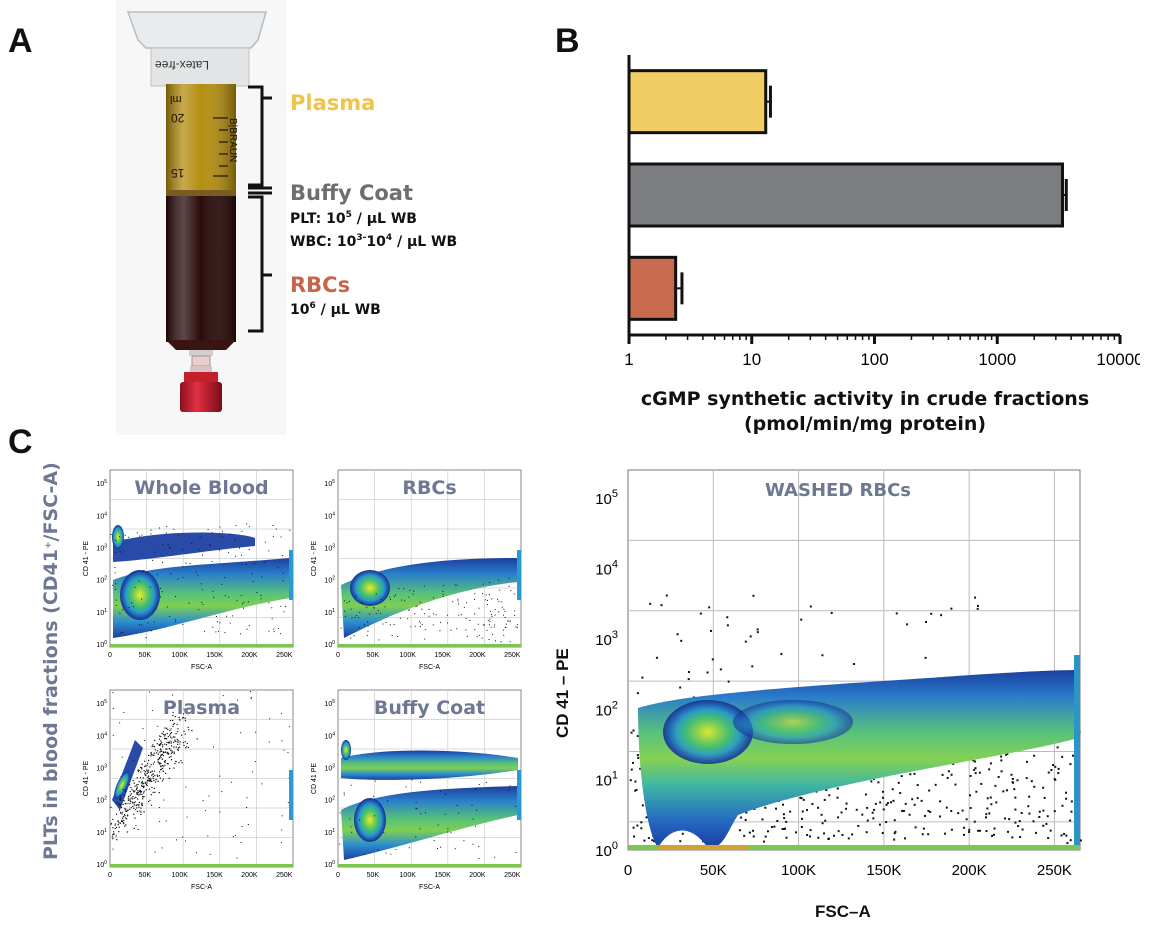 Image resolution: width=1151 pixels, height=926 pixels. What do you see at coordinates (176, 99) in the screenshot?
I see `syringe-unit-text: ml` at bounding box center [176, 99].